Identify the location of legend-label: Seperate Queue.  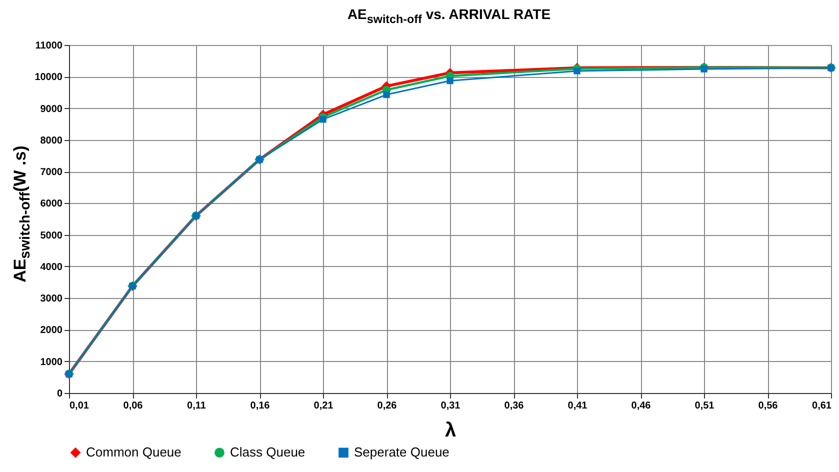
(402, 452).